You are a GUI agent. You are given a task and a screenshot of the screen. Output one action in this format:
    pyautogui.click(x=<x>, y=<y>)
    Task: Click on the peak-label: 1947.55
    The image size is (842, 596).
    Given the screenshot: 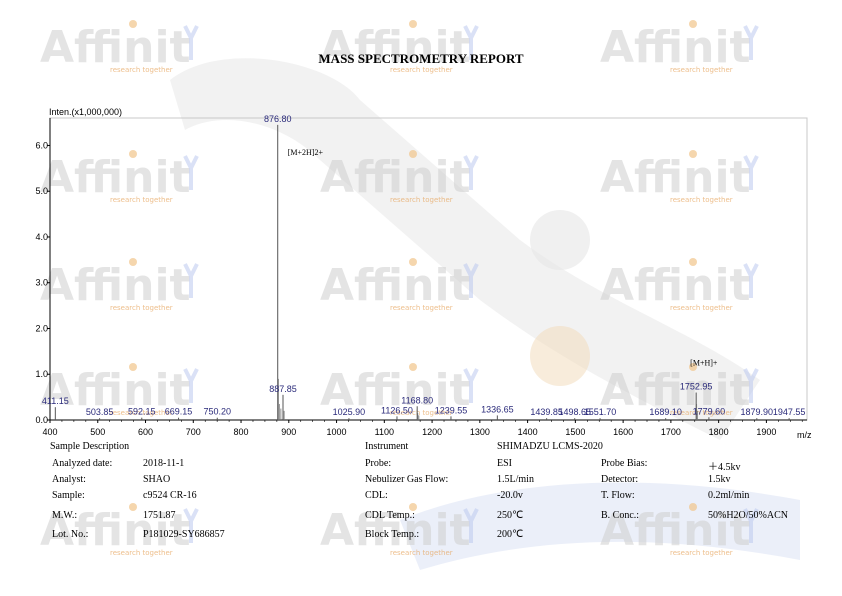 What is the action you would take?
    pyautogui.click(x=789, y=412)
    